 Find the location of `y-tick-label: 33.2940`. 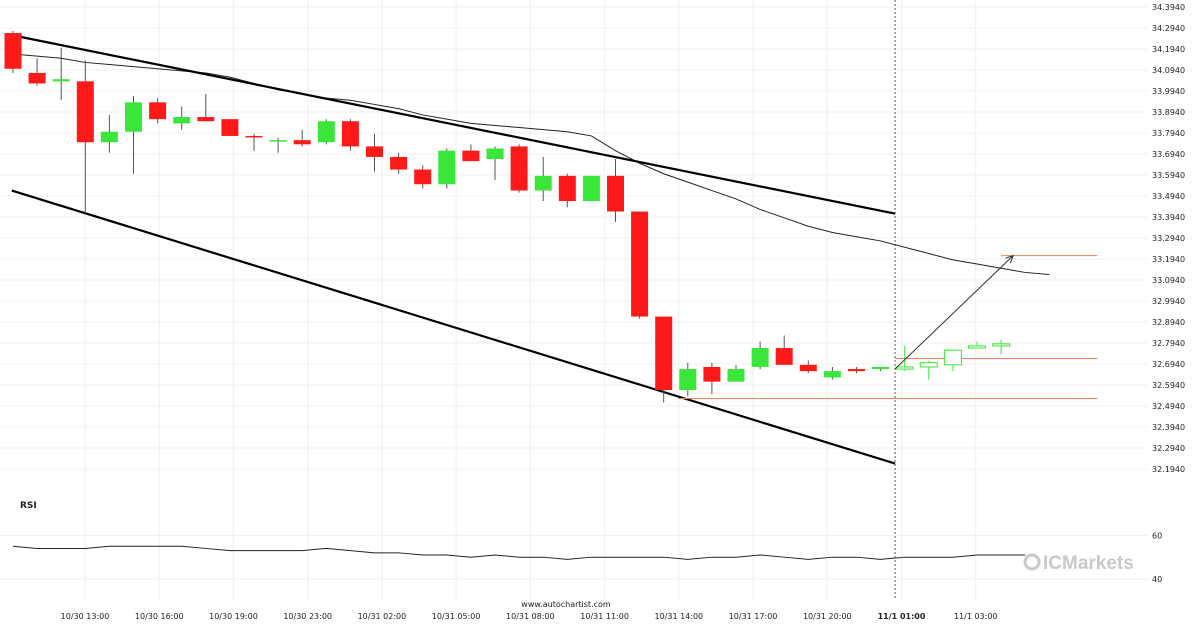

y-tick-label: 33.2940 is located at coordinates (1168, 238).